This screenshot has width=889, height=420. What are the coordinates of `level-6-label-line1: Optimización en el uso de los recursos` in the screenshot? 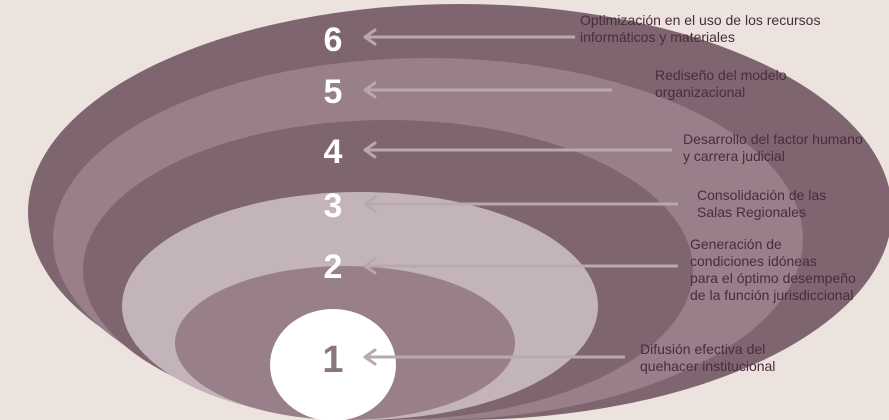 It's located at (700, 20).